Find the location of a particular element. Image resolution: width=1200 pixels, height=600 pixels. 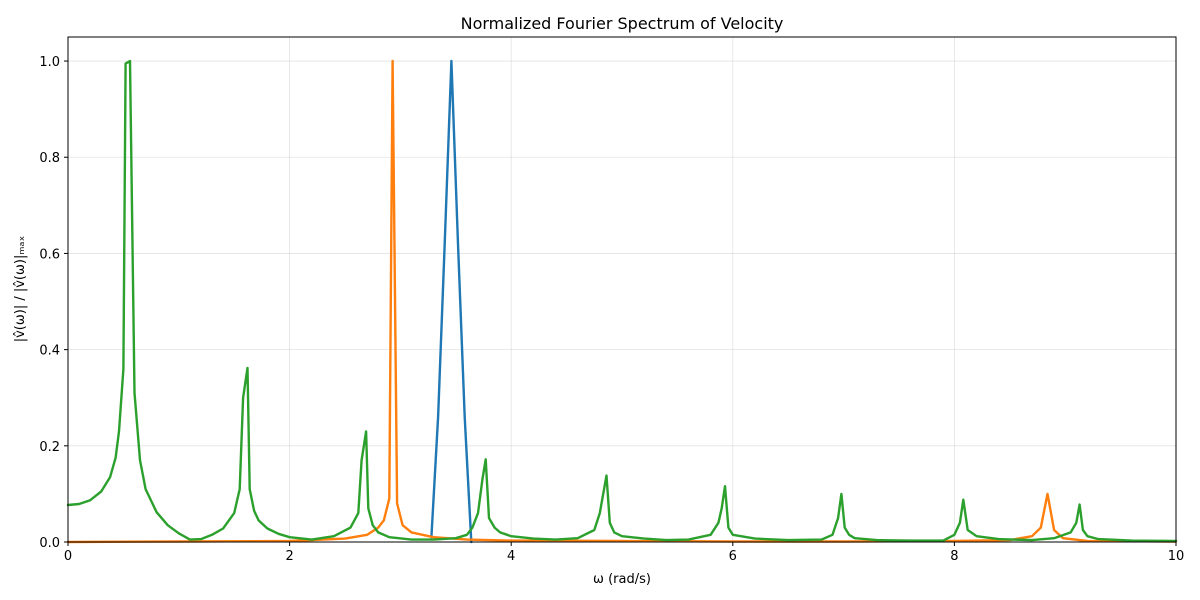

x-axis-ticks: 0 2 4 6 8 10 is located at coordinates (624, 553).